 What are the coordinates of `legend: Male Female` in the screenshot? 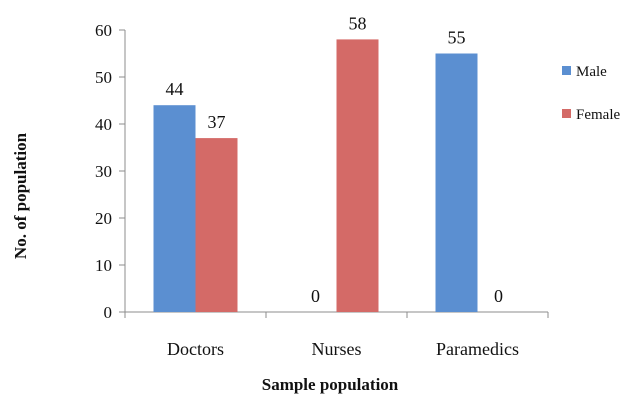 It's located at (591, 93).